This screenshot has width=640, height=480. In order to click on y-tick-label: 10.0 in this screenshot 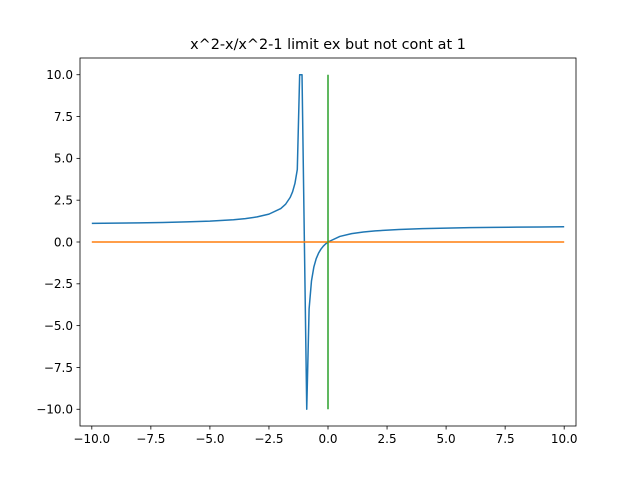, I will do `click(59, 75)`.